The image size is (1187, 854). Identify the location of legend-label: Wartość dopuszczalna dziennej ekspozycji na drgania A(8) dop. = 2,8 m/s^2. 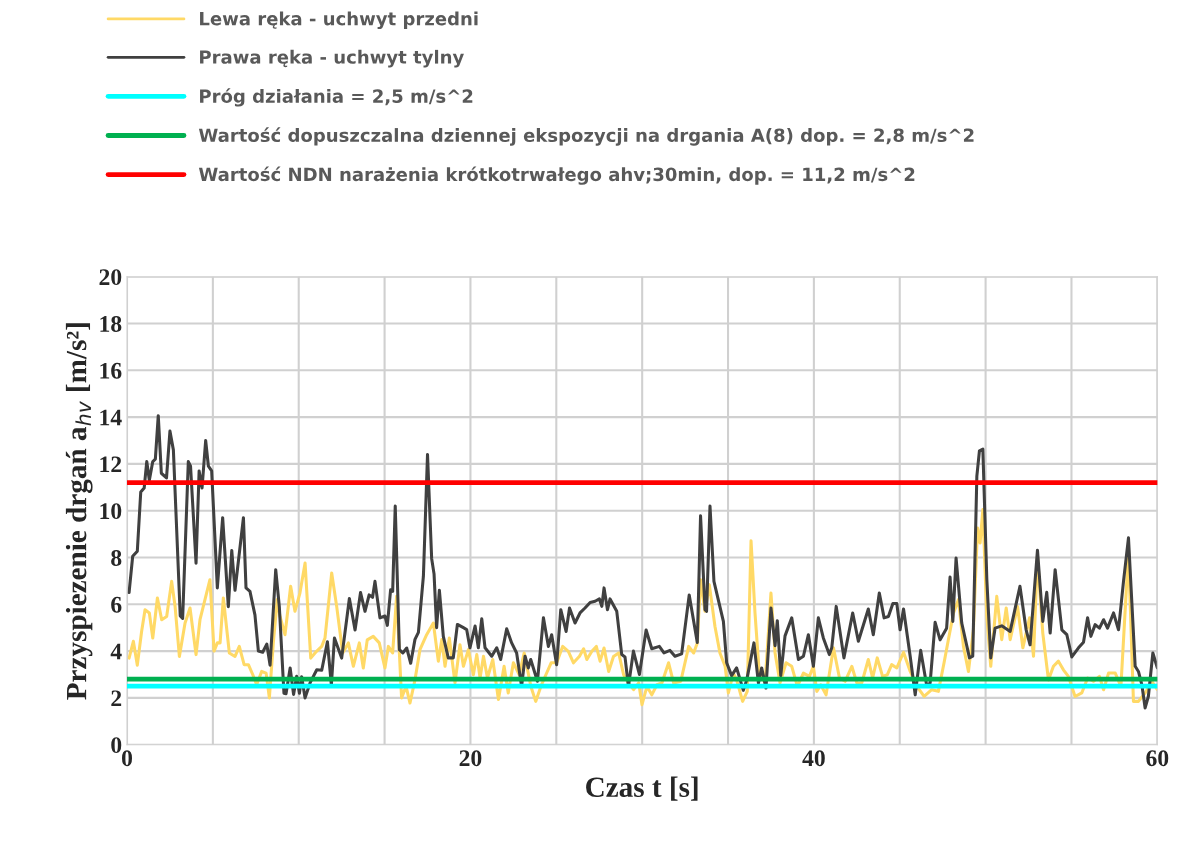
(586, 136).